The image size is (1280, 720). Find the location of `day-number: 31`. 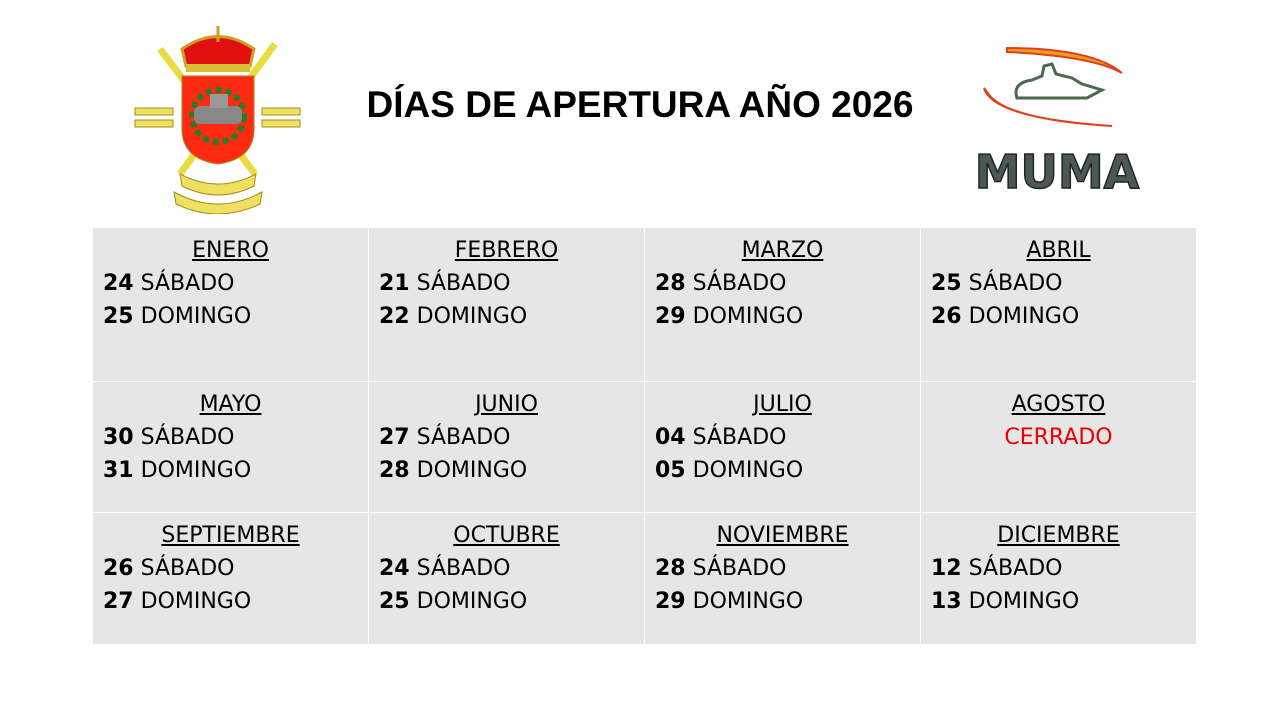

day-number: 31 is located at coordinates (118, 470).